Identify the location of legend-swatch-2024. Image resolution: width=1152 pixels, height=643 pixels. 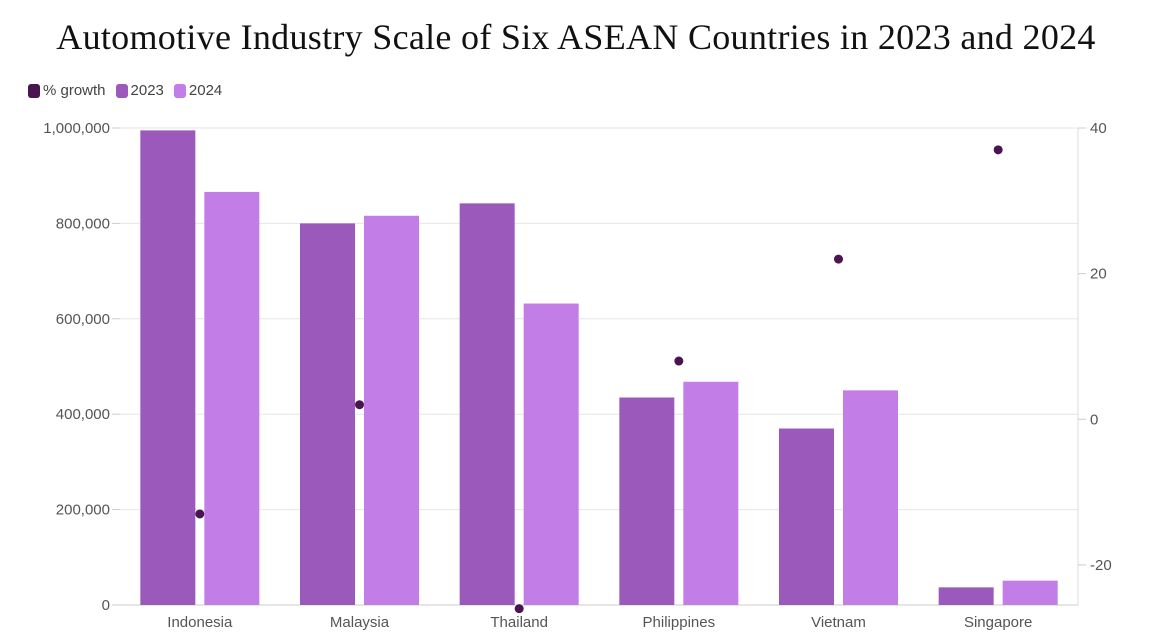
(179, 90).